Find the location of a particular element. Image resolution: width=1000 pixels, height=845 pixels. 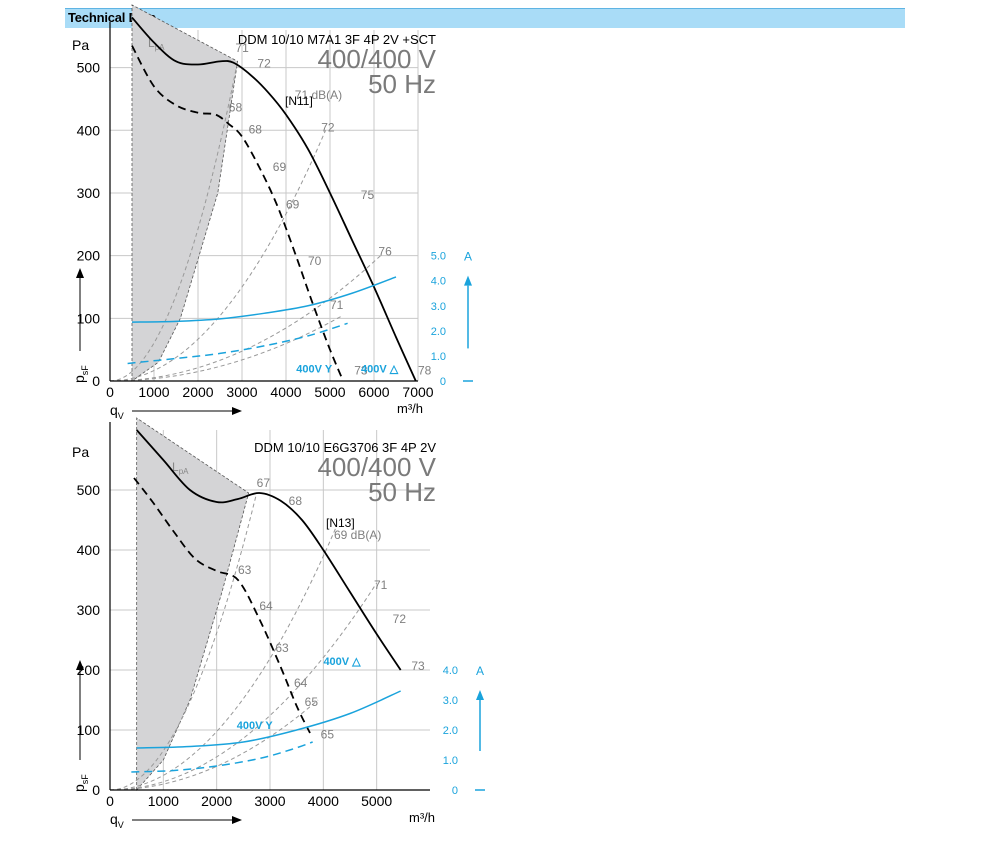

sound-level-label: 69 dB(A) is located at coordinates (357, 535).